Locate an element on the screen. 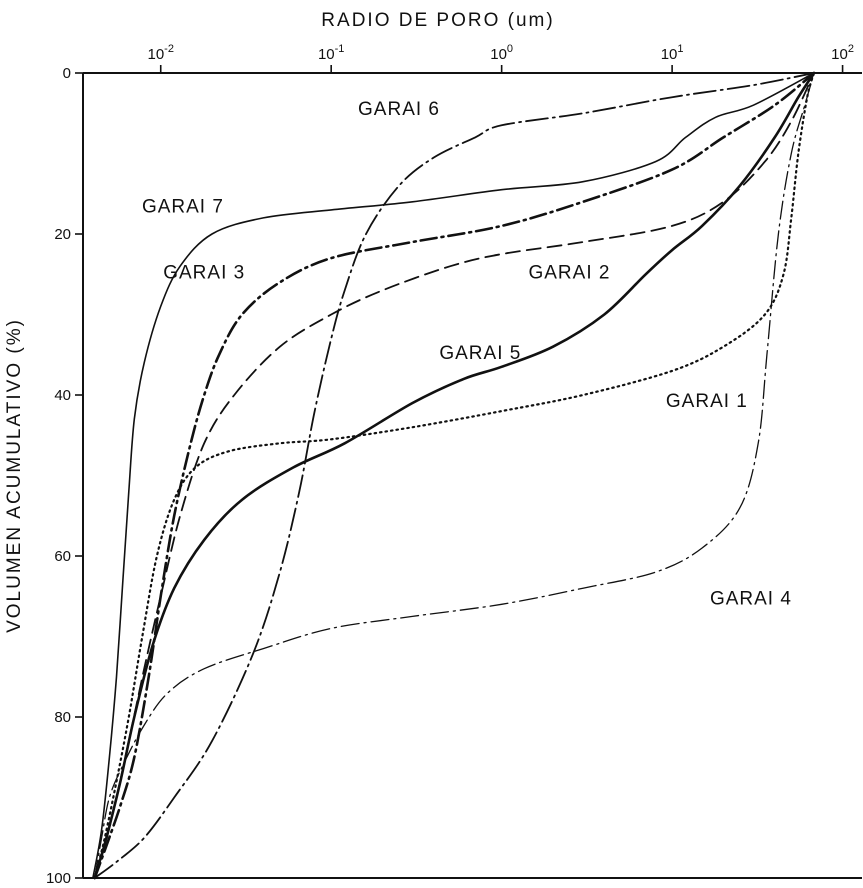  x-tick-label: 10² is located at coordinates (842, 53).